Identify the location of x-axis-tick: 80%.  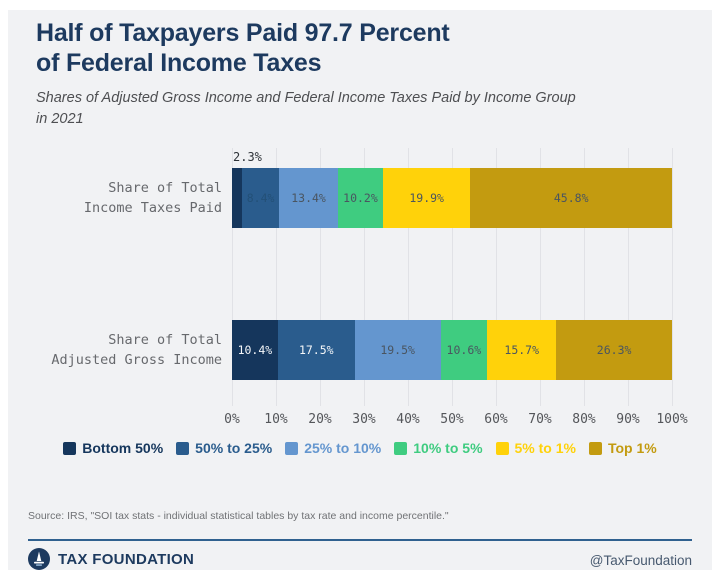
(584, 419).